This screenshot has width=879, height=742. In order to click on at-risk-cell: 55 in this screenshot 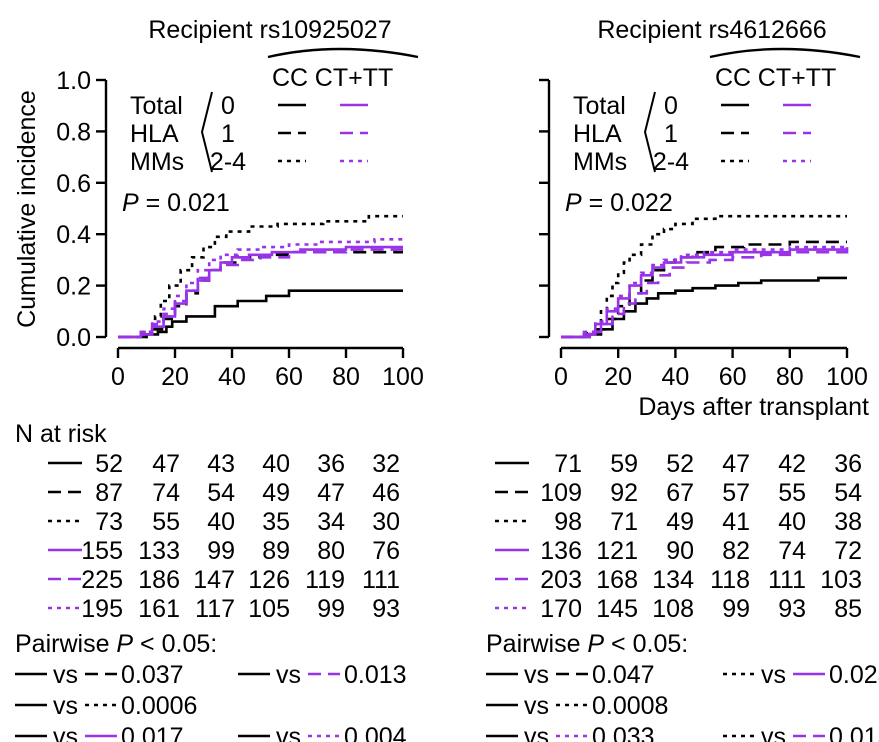, I will do `click(166, 522)`.